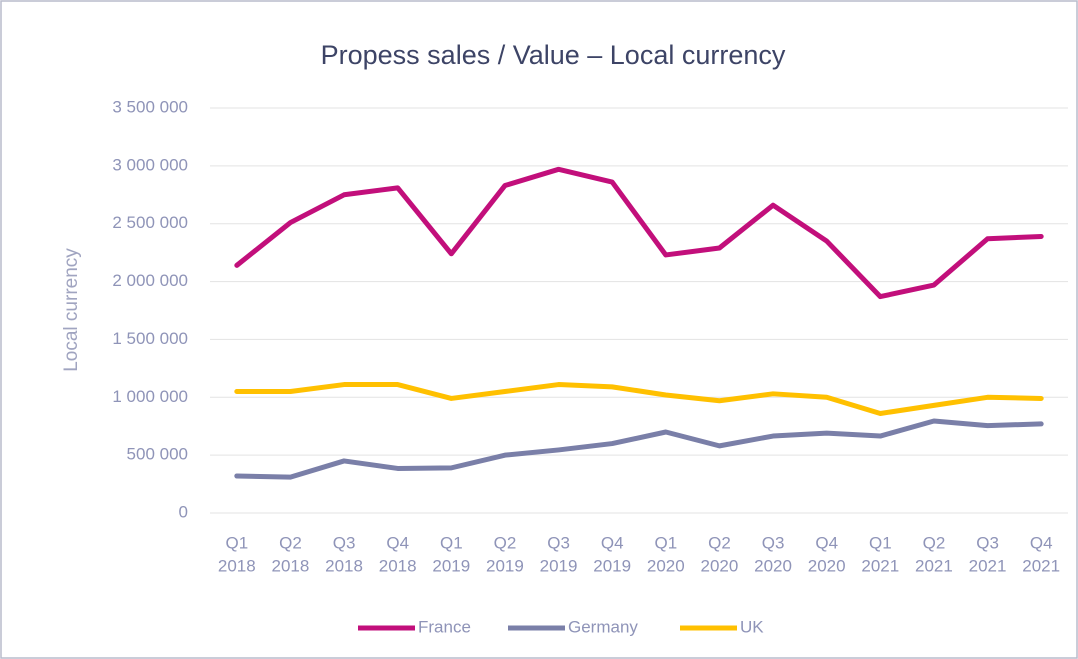 The height and width of the screenshot is (659, 1078). I want to click on legend-label: France, so click(444, 626).